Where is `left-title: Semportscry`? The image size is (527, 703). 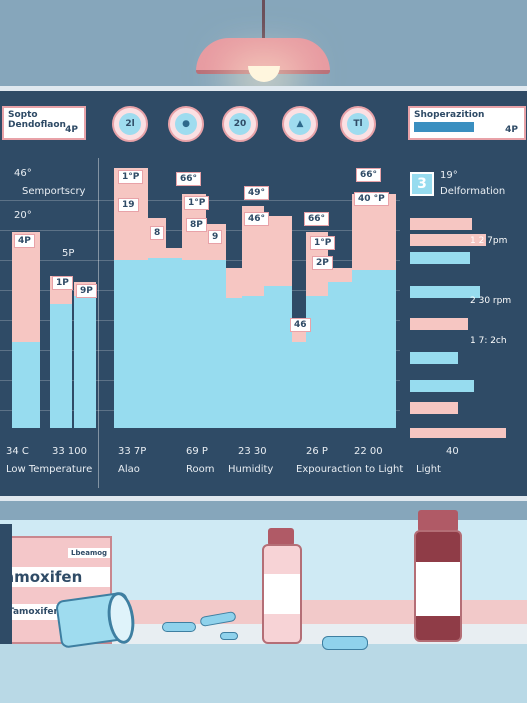
left-title: Semportscry is located at coordinates (54, 191).